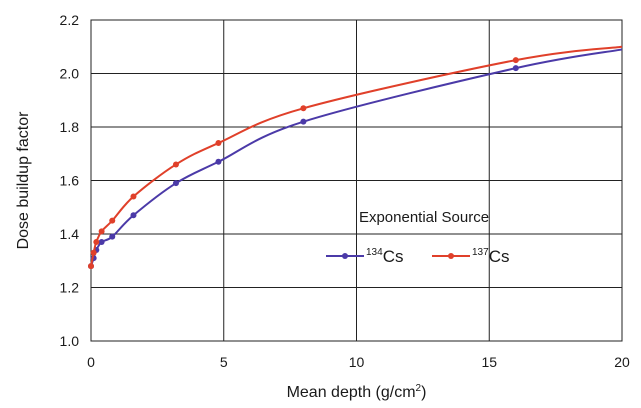  What do you see at coordinates (91, 362) in the screenshot?
I see `x-tick-label: 0` at bounding box center [91, 362].